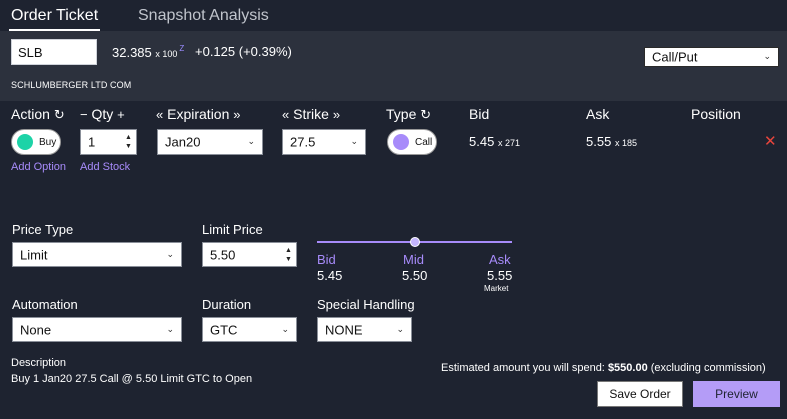  Describe the element at coordinates (36, 329) in the screenshot. I see `automation-value: None` at that location.